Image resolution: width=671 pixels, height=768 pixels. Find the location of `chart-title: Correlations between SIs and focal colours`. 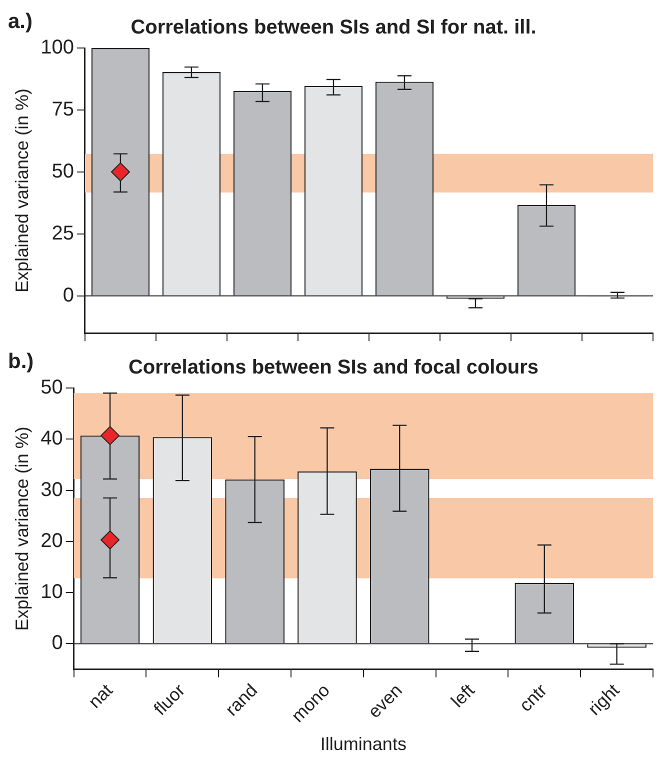

chart-title: Correlations between SIs and focal colours is located at coordinates (333, 367).